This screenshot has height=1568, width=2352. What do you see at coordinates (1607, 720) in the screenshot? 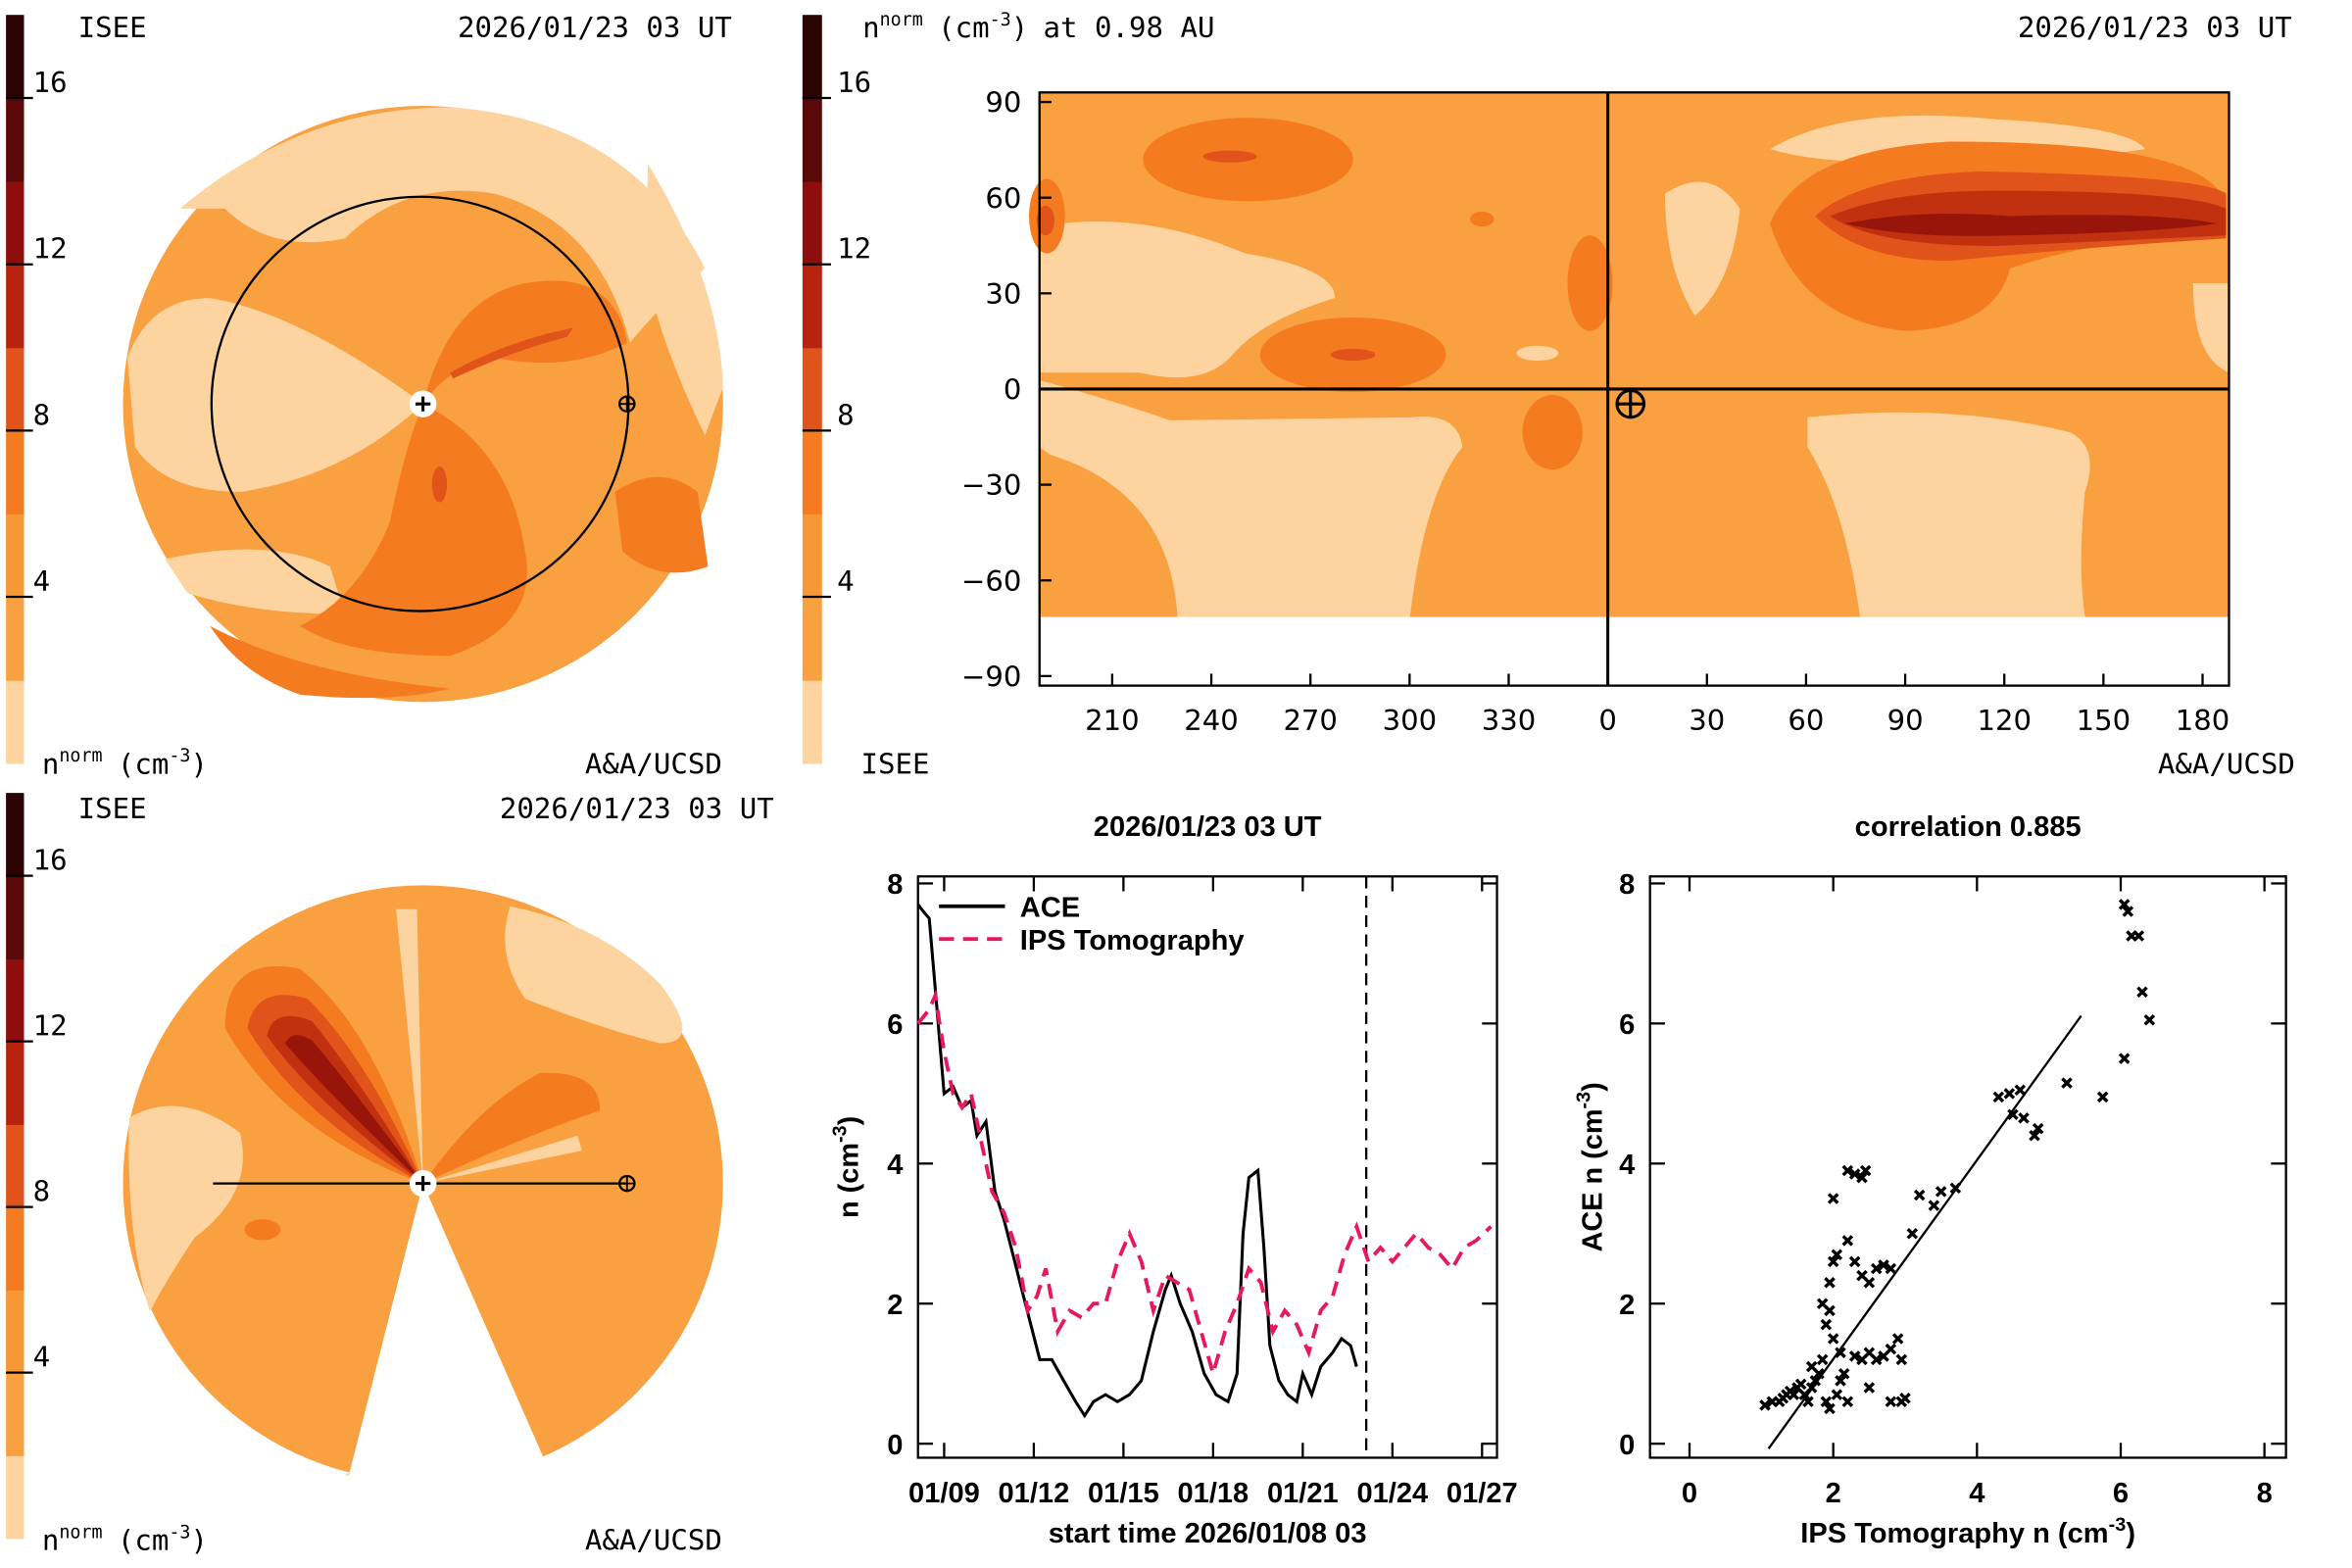
I see `x-tick-label: 0` at bounding box center [1607, 720].